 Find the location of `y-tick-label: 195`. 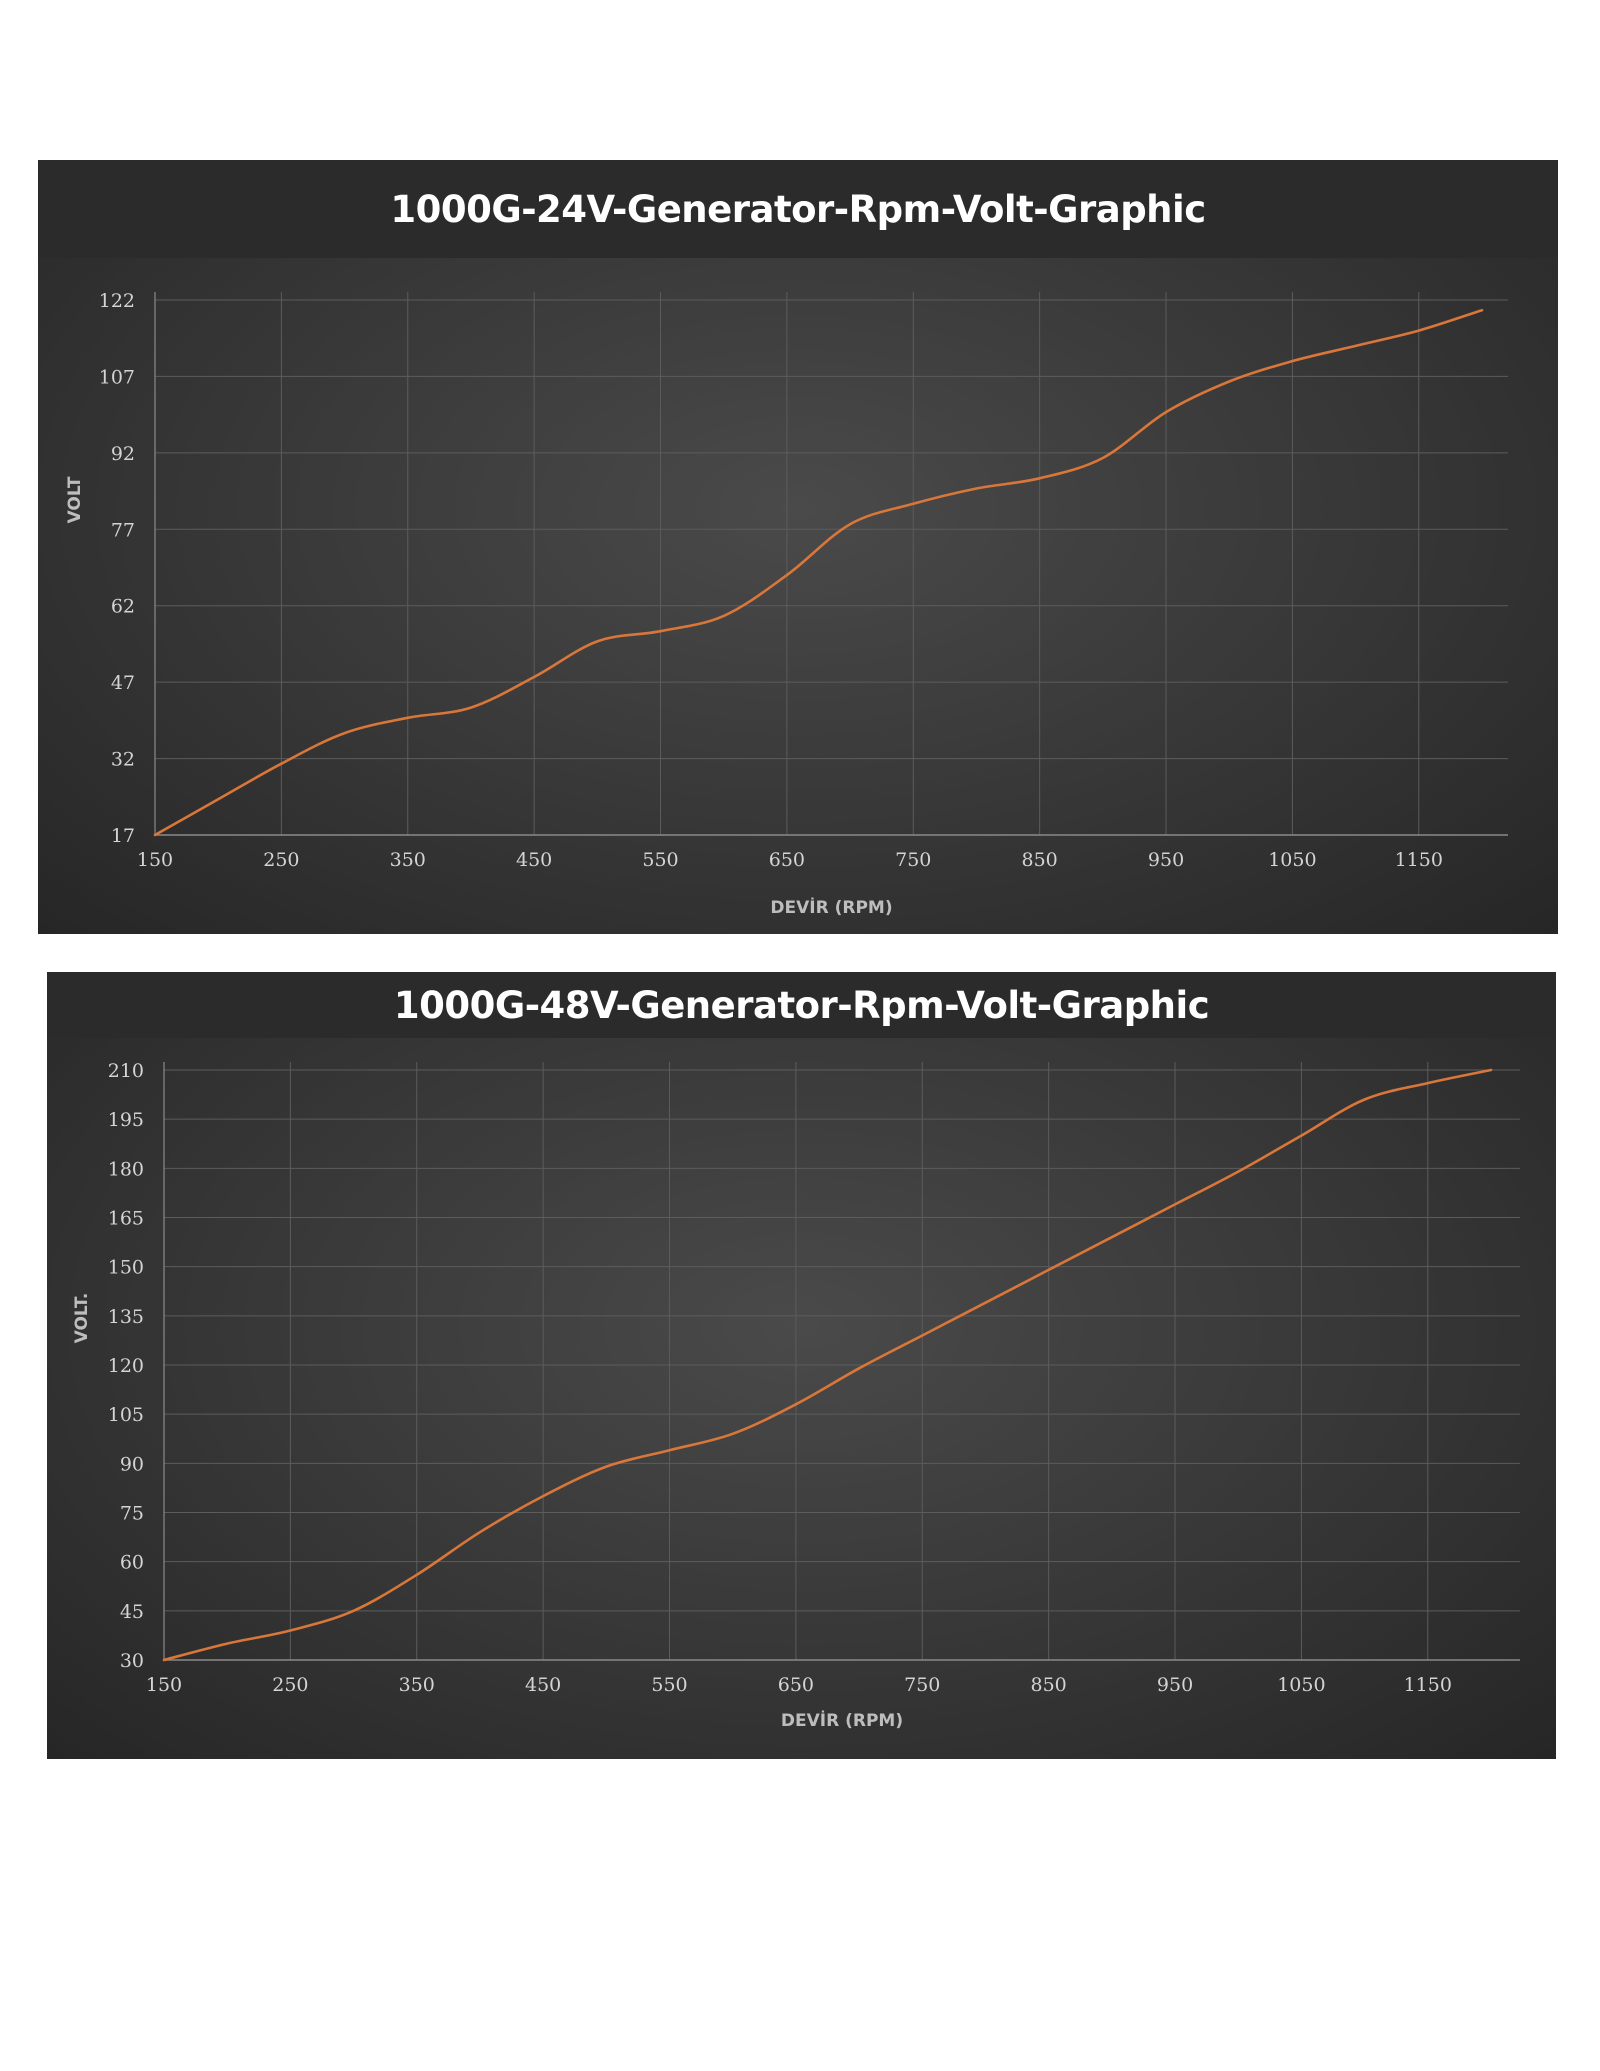

y-tick-label: 195 is located at coordinates (126, 1120).